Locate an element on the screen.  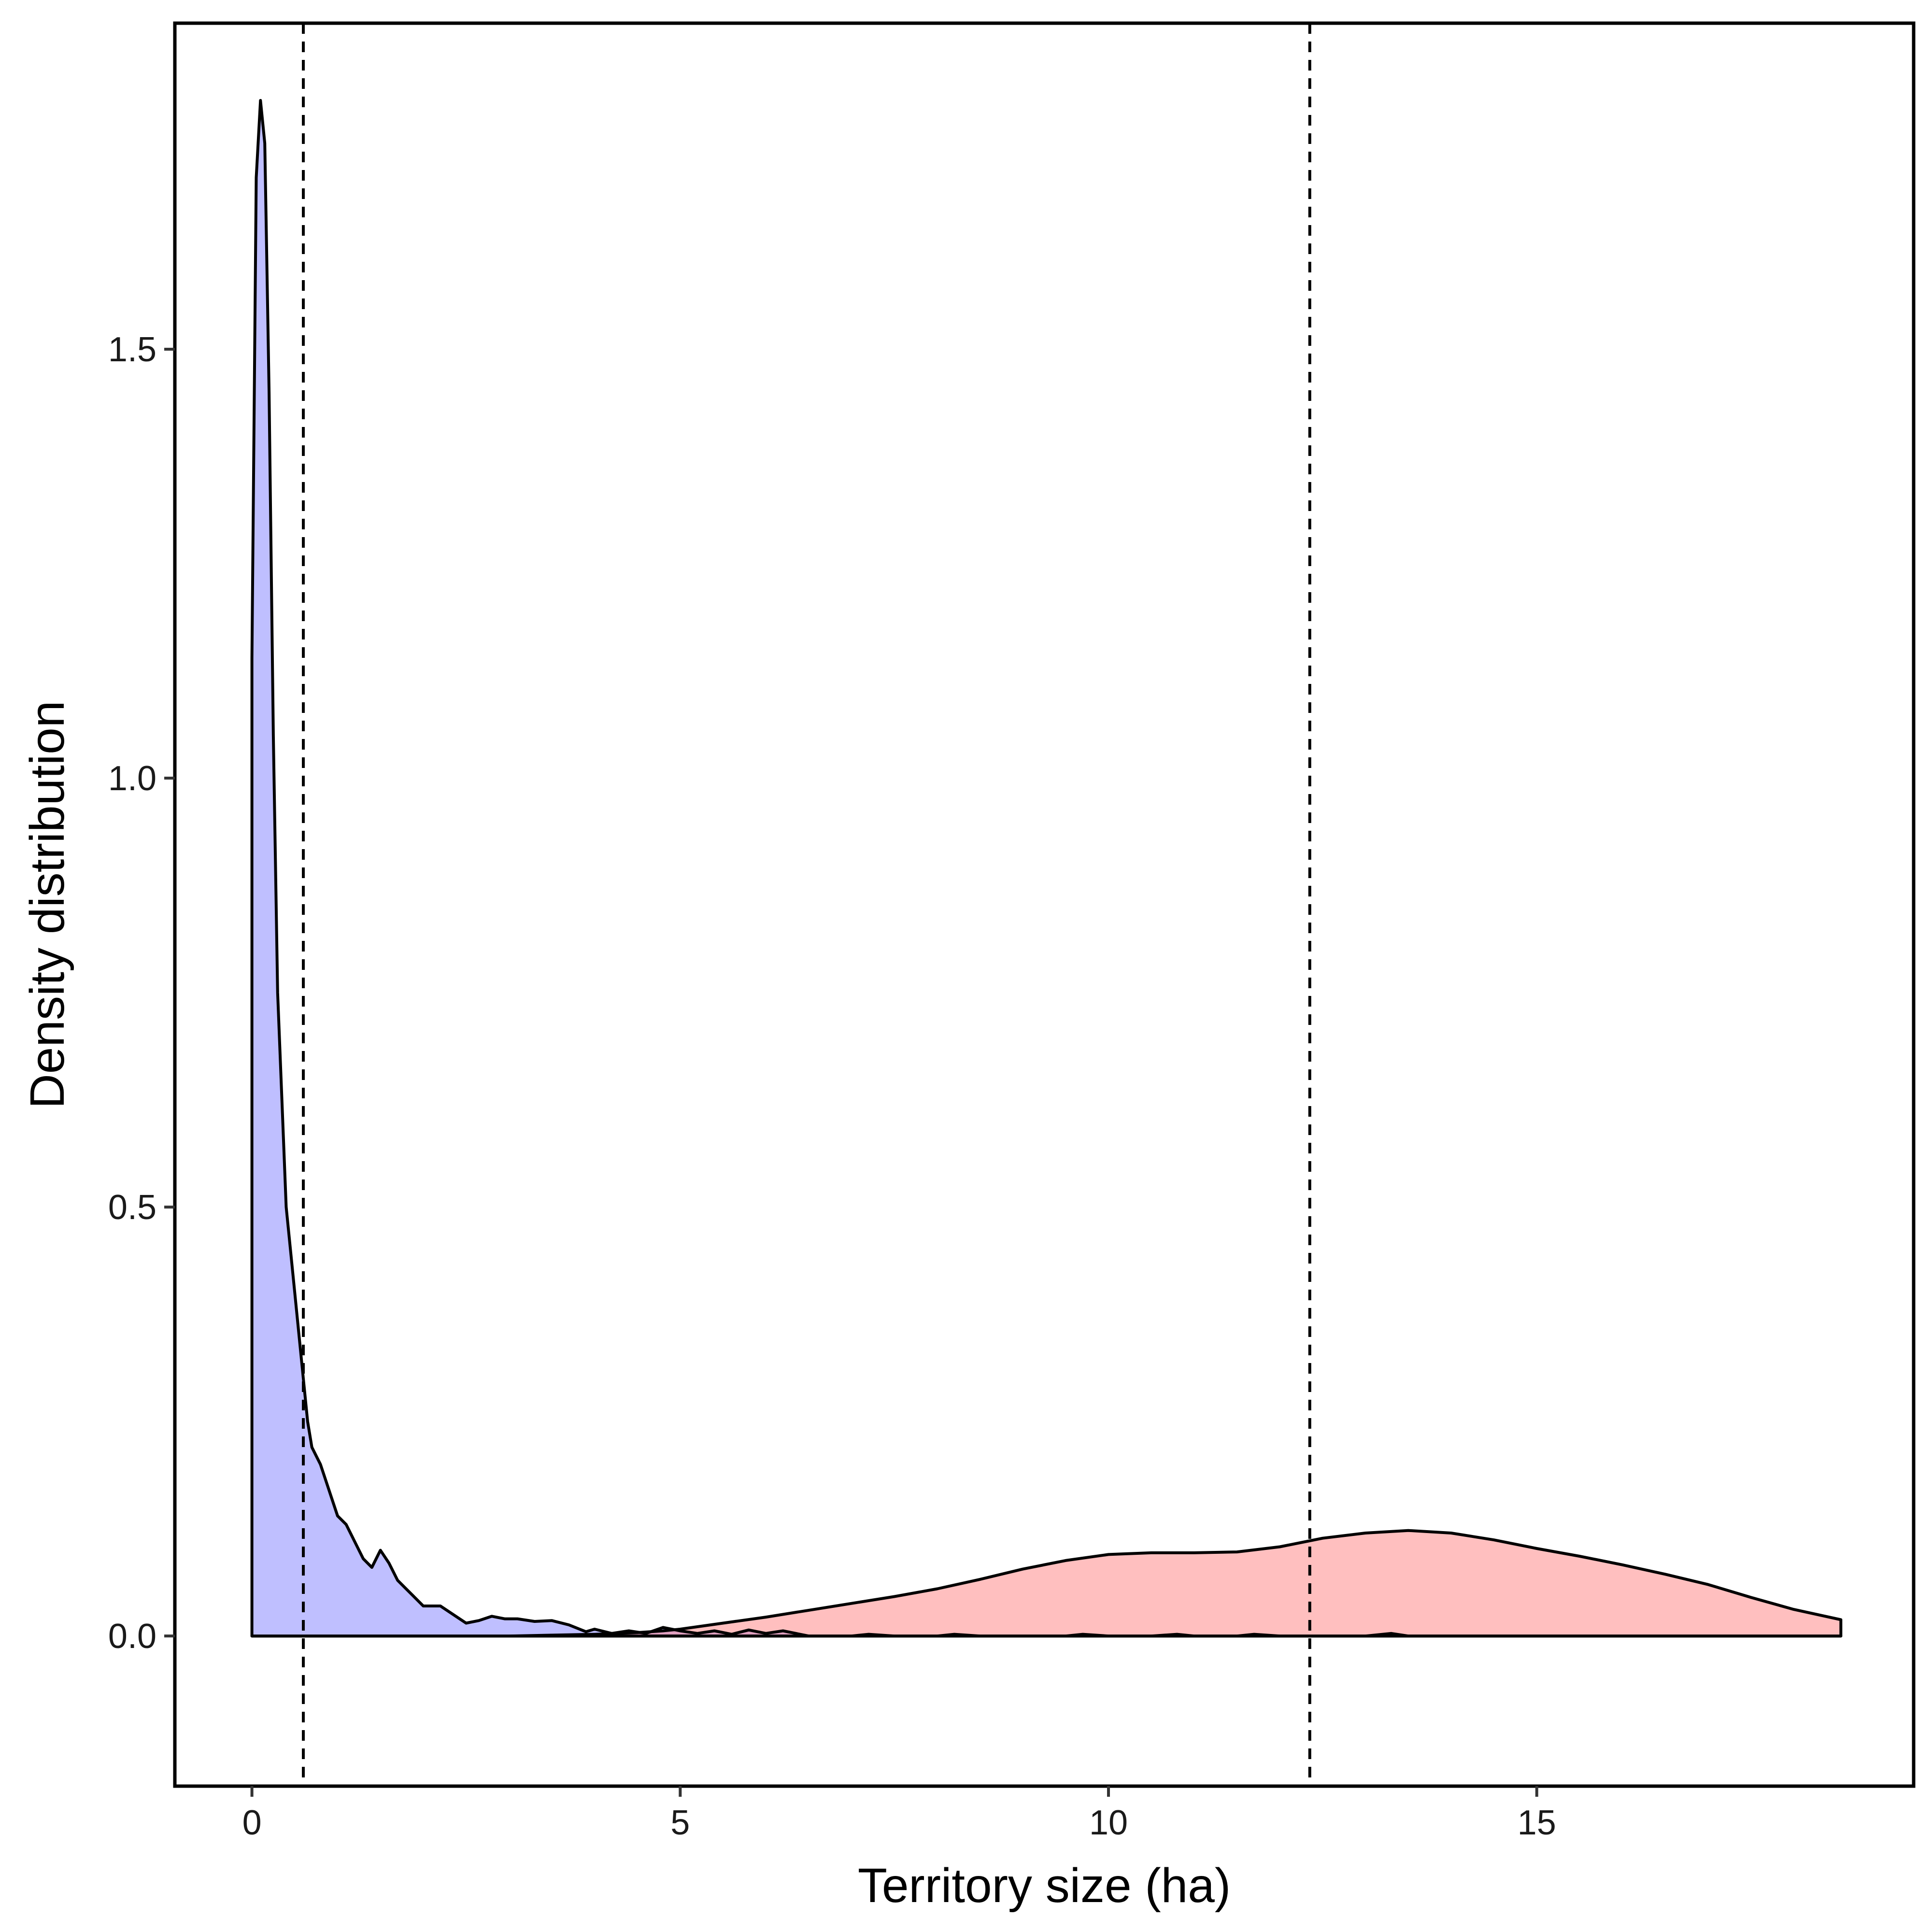
x-tick-label: 5 is located at coordinates (680, 1823).